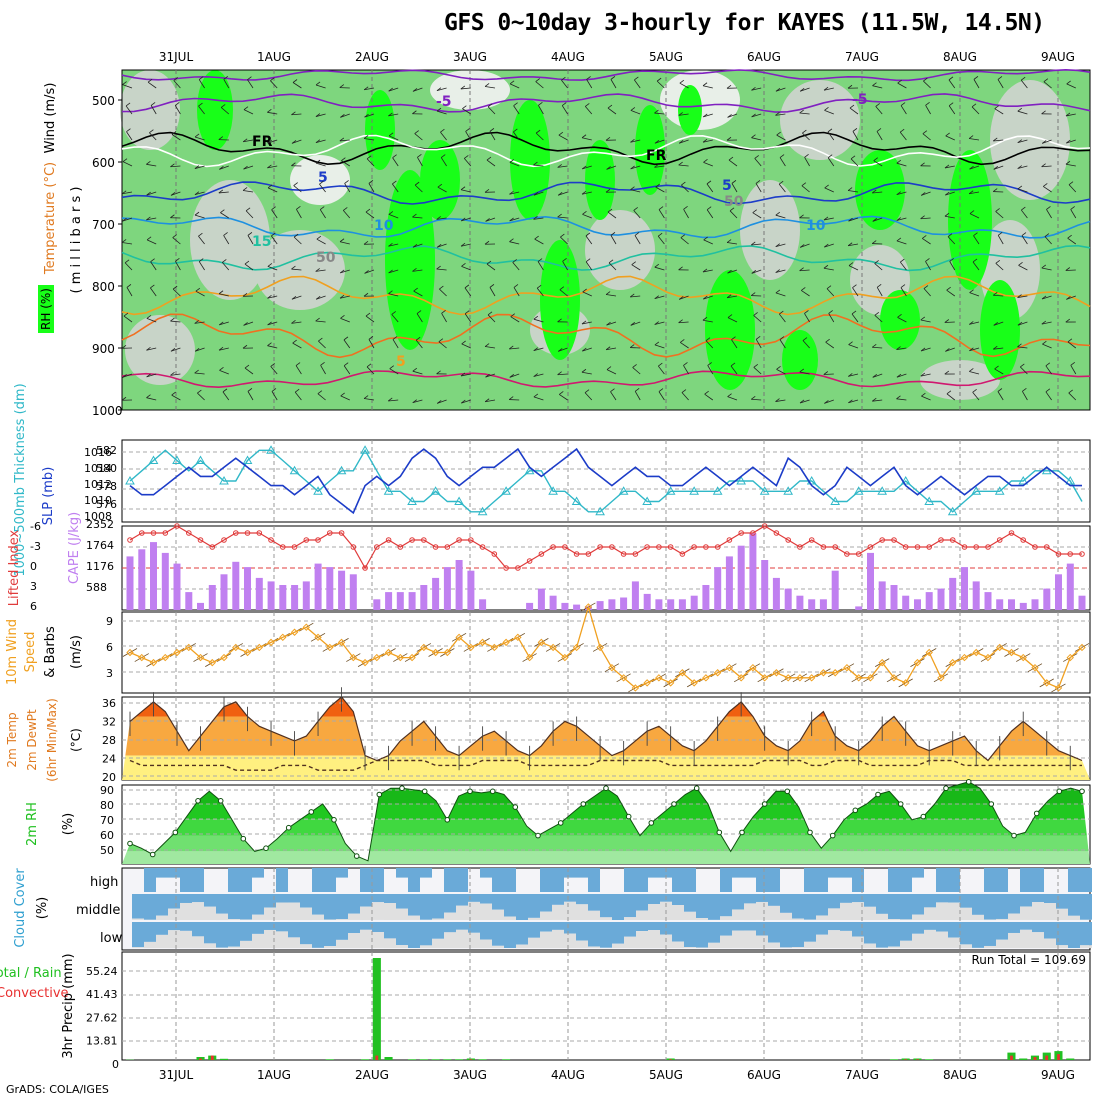 The image size is (1100, 1100). Describe the element at coordinates (388, 1058) in the screenshot. I see `precip-total-bar` at that location.